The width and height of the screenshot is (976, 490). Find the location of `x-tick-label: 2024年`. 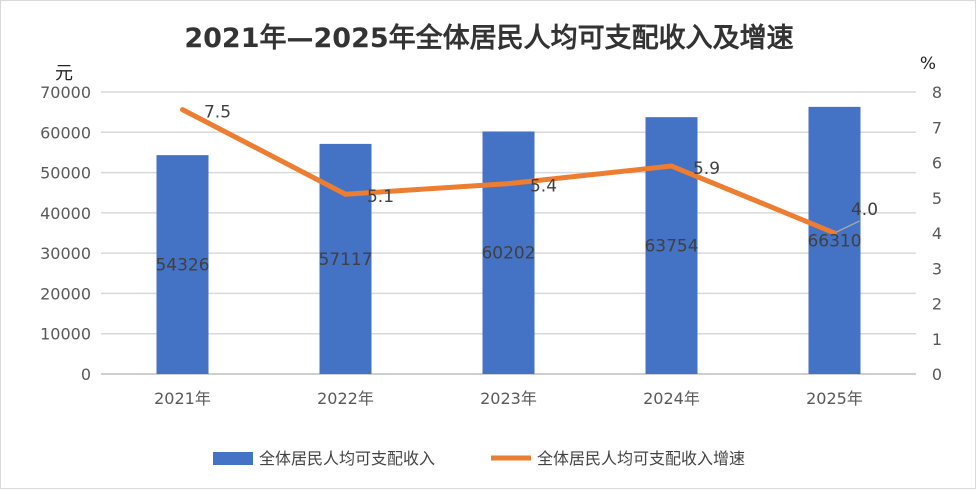

x-tick-label: 2024年 is located at coordinates (671, 398).